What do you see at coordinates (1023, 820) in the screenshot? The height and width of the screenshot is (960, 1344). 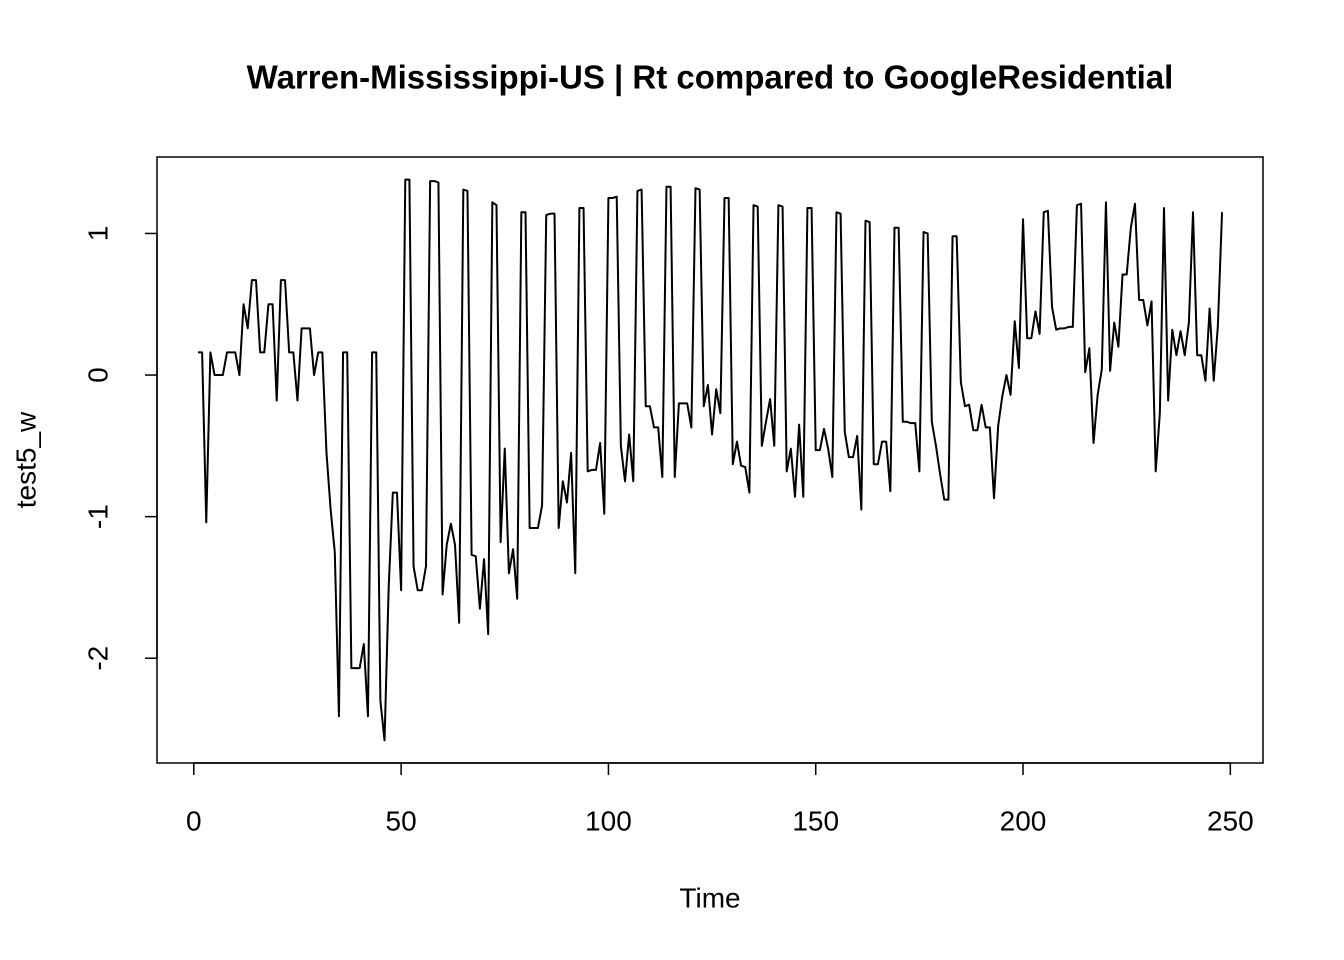 I see `x-tick-label: 200` at bounding box center [1023, 820].